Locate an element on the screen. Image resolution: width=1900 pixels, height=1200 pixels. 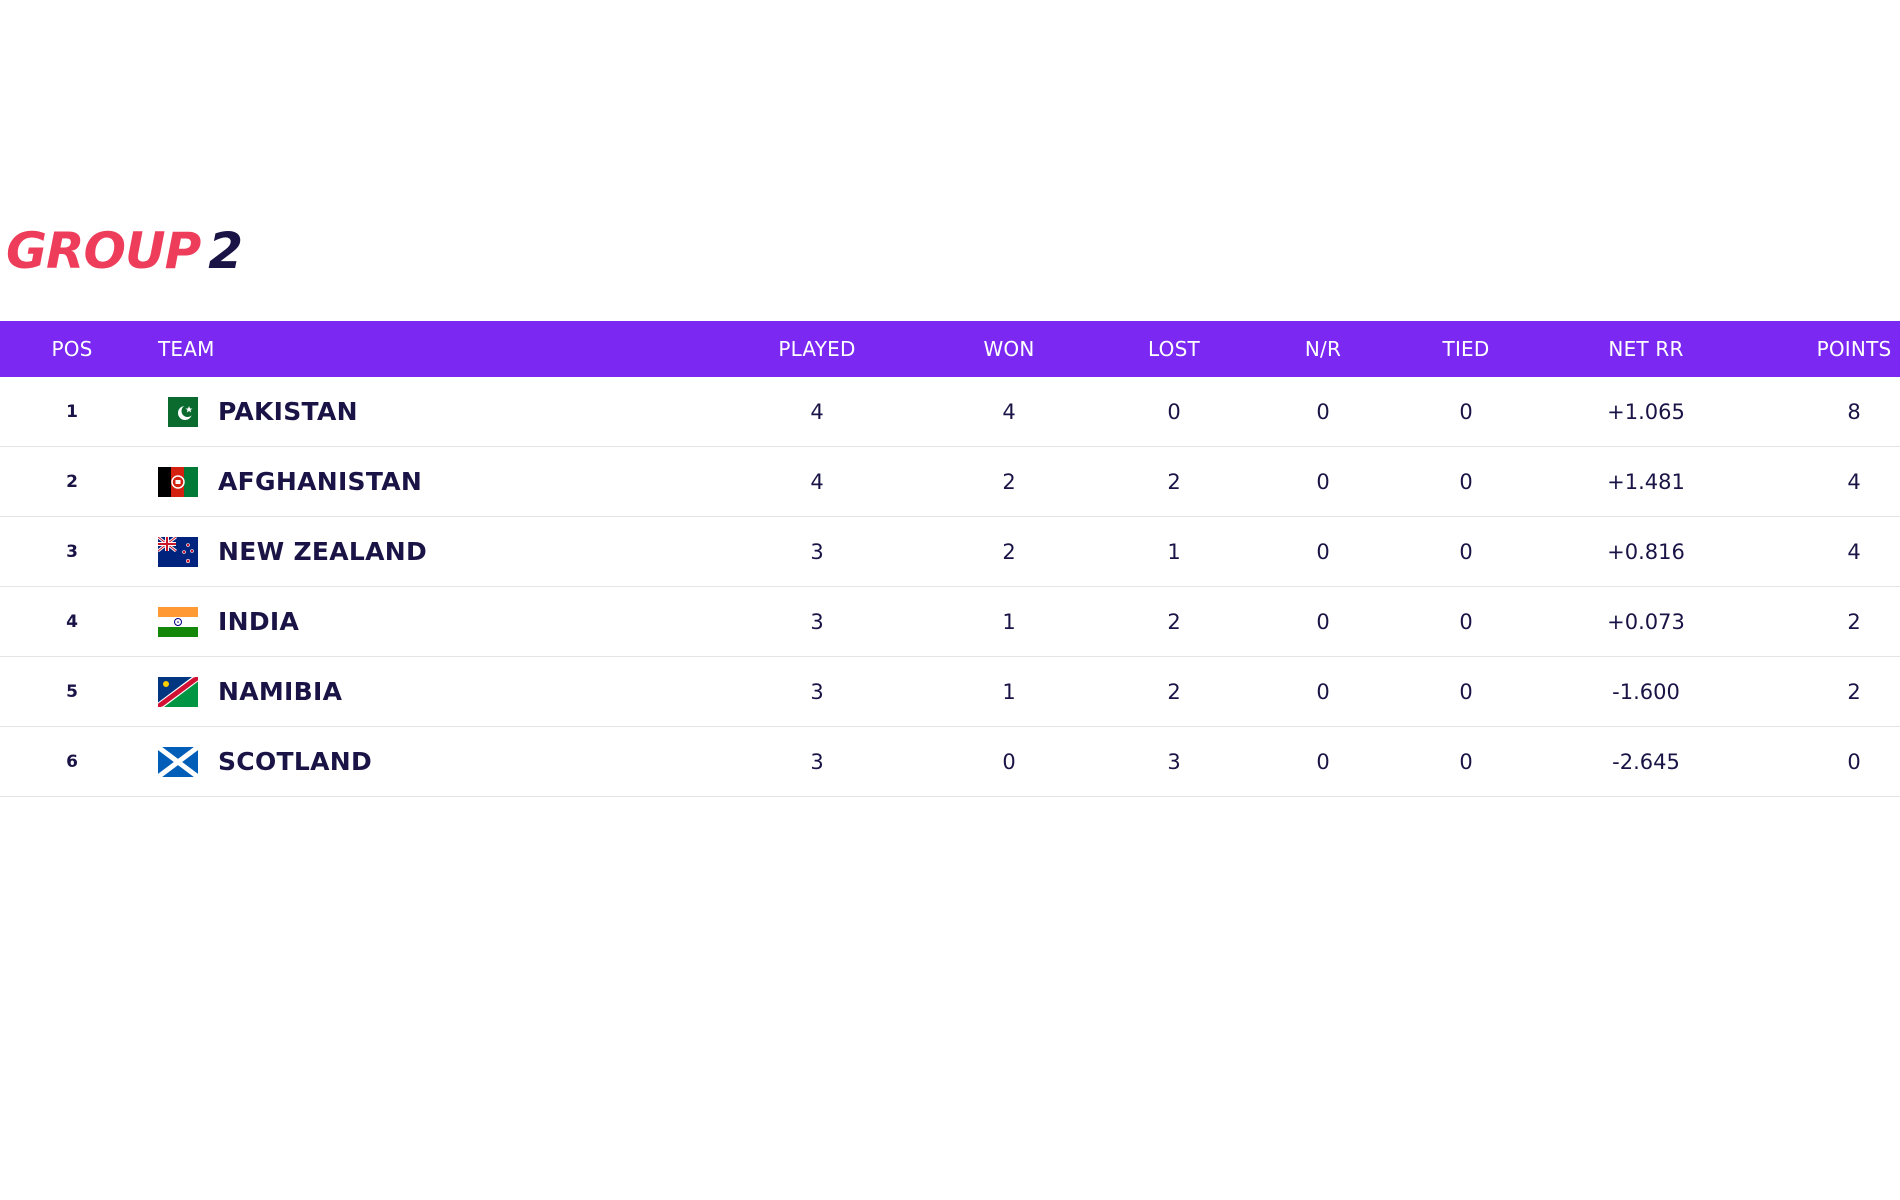
table-row: 3 NEW ZEALAND is located at coordinates (950, 552).